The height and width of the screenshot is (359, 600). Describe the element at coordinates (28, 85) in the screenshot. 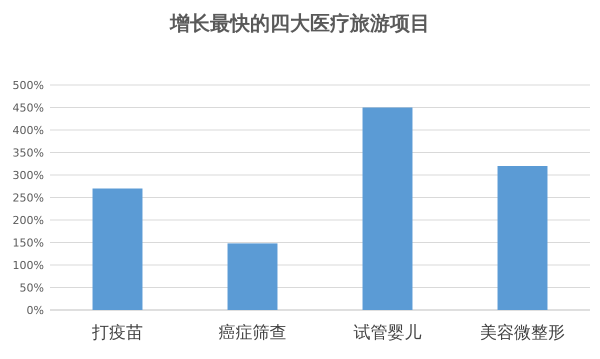

I see `y-tick-label: 500%` at that location.